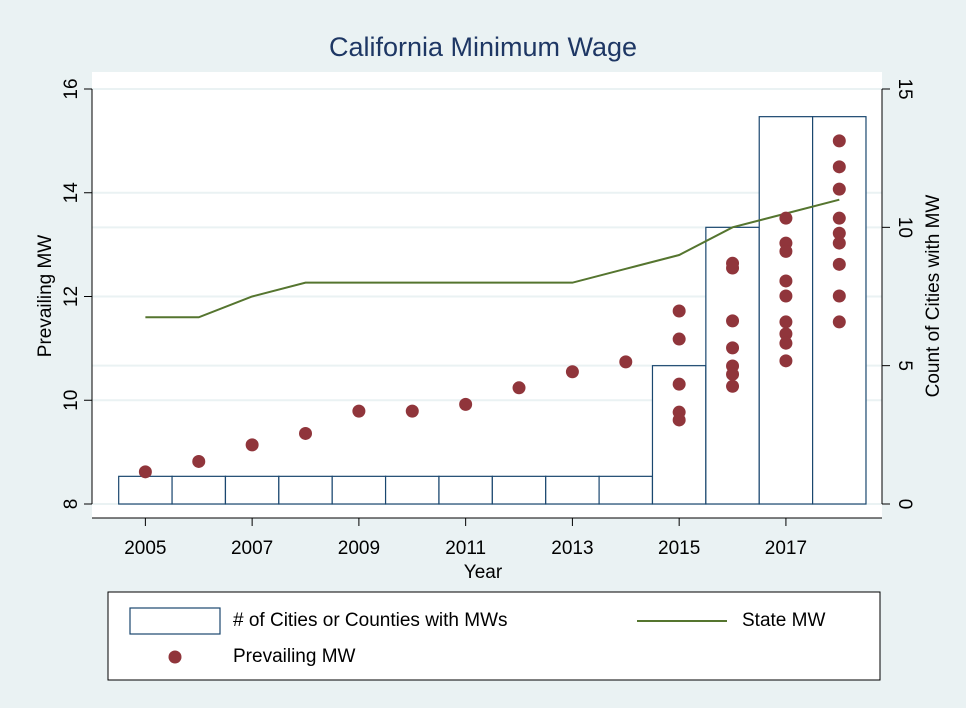  Describe the element at coordinates (494, 636) in the screenshot. I see `legend` at that location.